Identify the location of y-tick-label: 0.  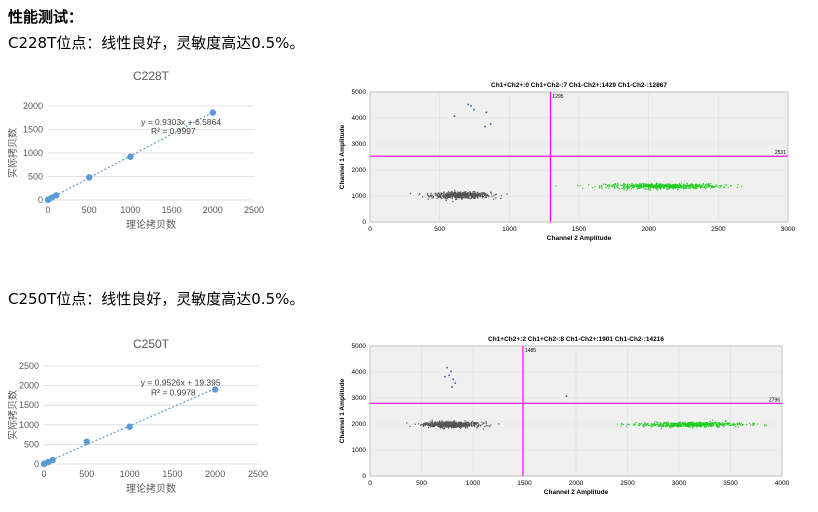
(36, 464).